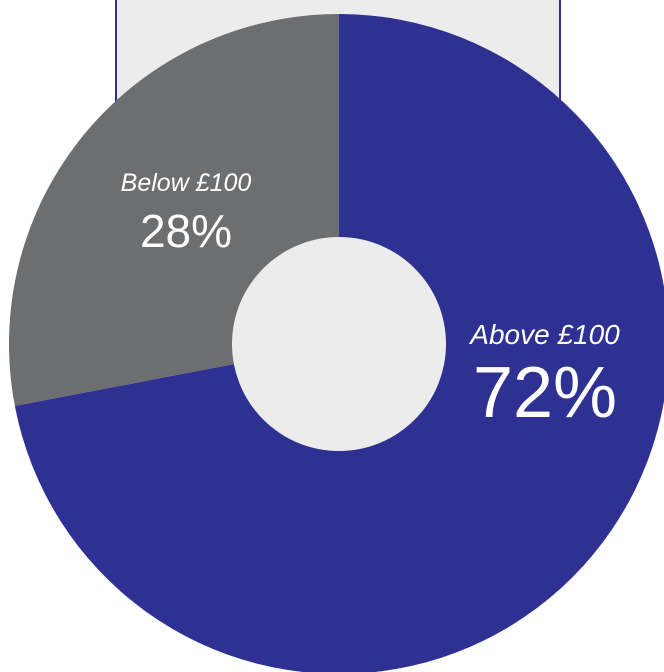 The width and height of the screenshot is (664, 672). What do you see at coordinates (186, 231) in the screenshot?
I see `slice-value-below: 28%` at bounding box center [186, 231].